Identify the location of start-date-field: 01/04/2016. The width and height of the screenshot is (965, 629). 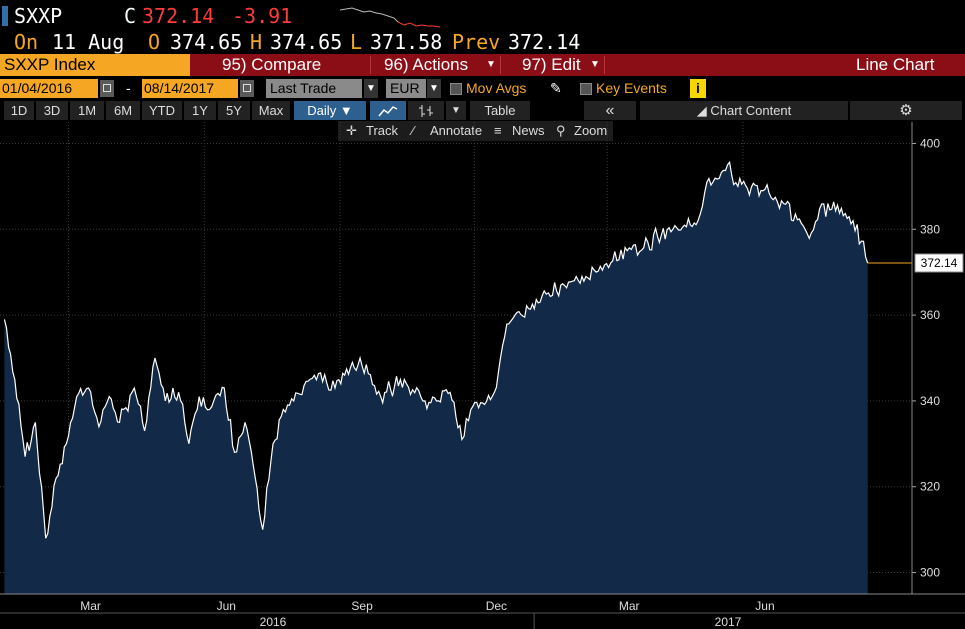
(49, 88).